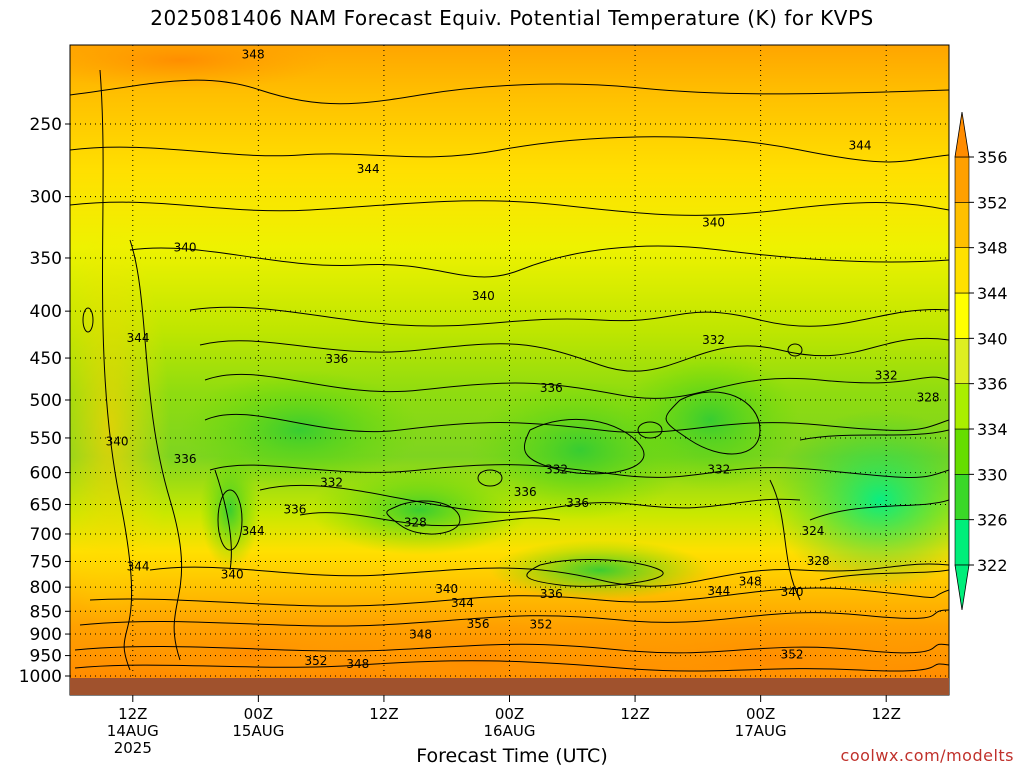  Describe the element at coordinates (46, 588) in the screenshot. I see `y-tick-label: 800` at that location.